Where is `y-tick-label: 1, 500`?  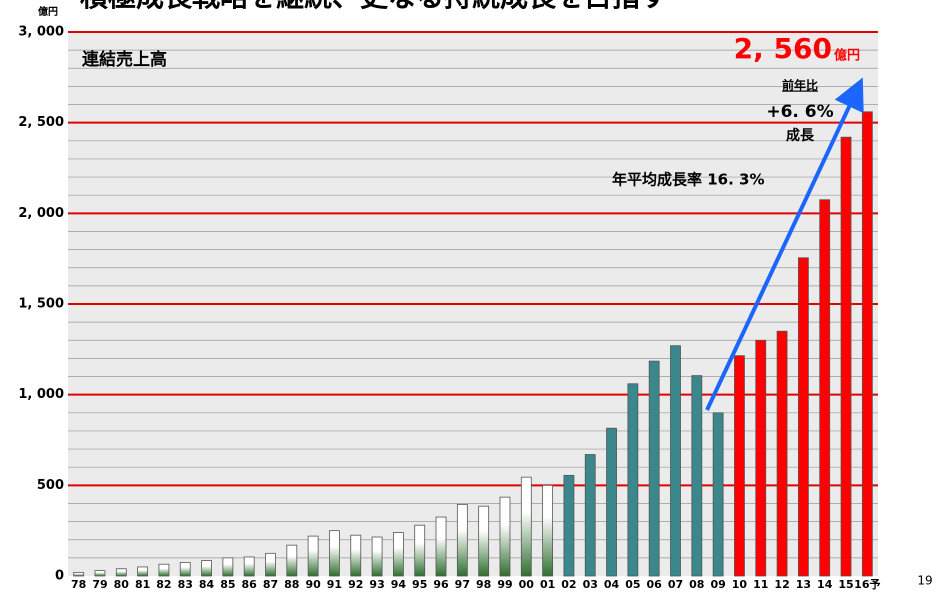
y-tick-label: 1, 500 is located at coordinates (41, 304).